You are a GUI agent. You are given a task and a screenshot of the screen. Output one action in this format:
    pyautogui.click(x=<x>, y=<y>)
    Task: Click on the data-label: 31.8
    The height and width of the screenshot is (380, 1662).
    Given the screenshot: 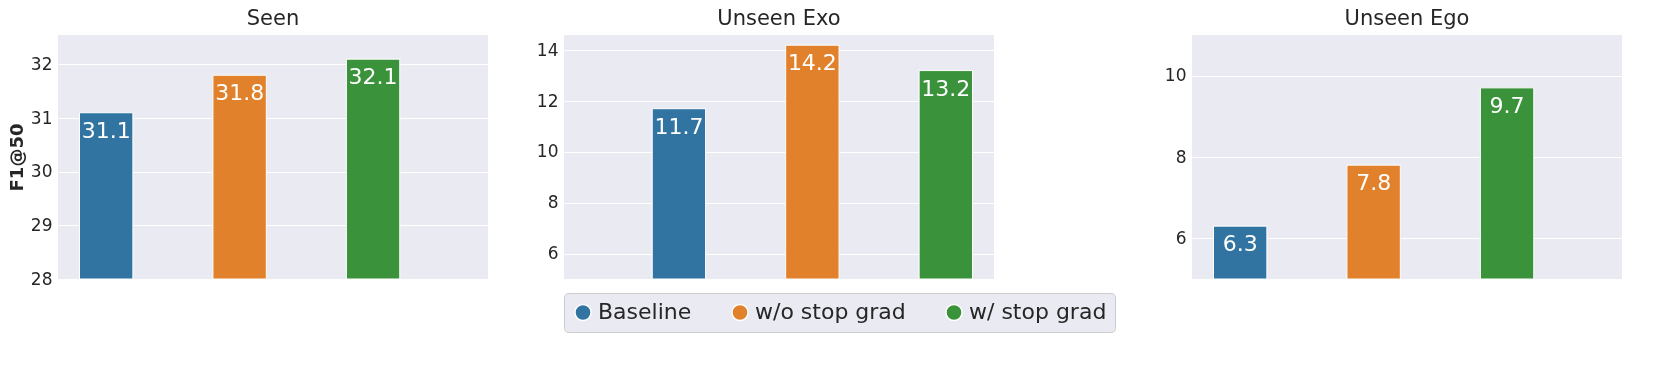 What is the action you would take?
    pyautogui.click(x=240, y=93)
    